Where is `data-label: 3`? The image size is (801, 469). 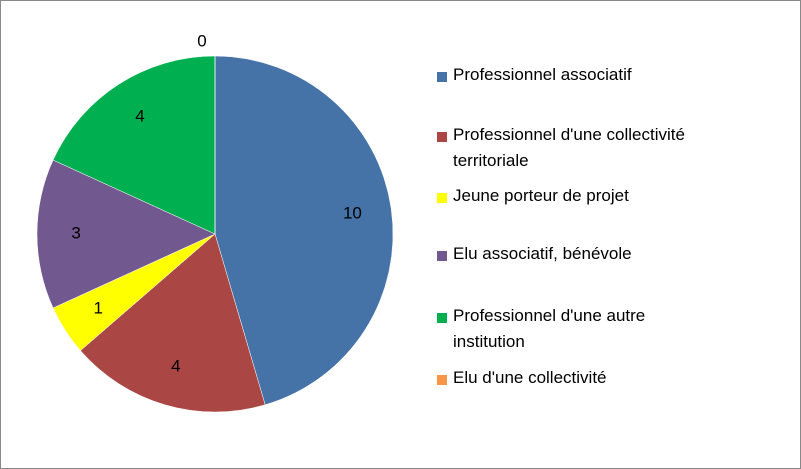 data-label: 3 is located at coordinates (75, 232).